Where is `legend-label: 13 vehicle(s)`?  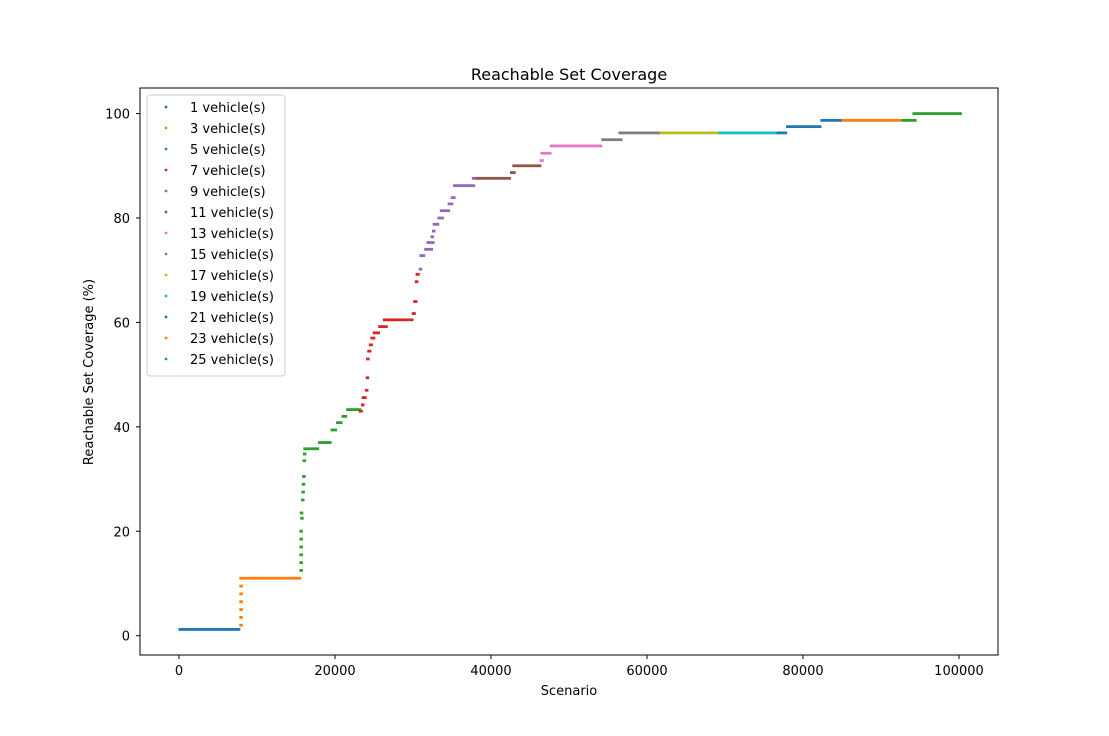
legend-label: 13 vehicle(s) is located at coordinates (232, 234).